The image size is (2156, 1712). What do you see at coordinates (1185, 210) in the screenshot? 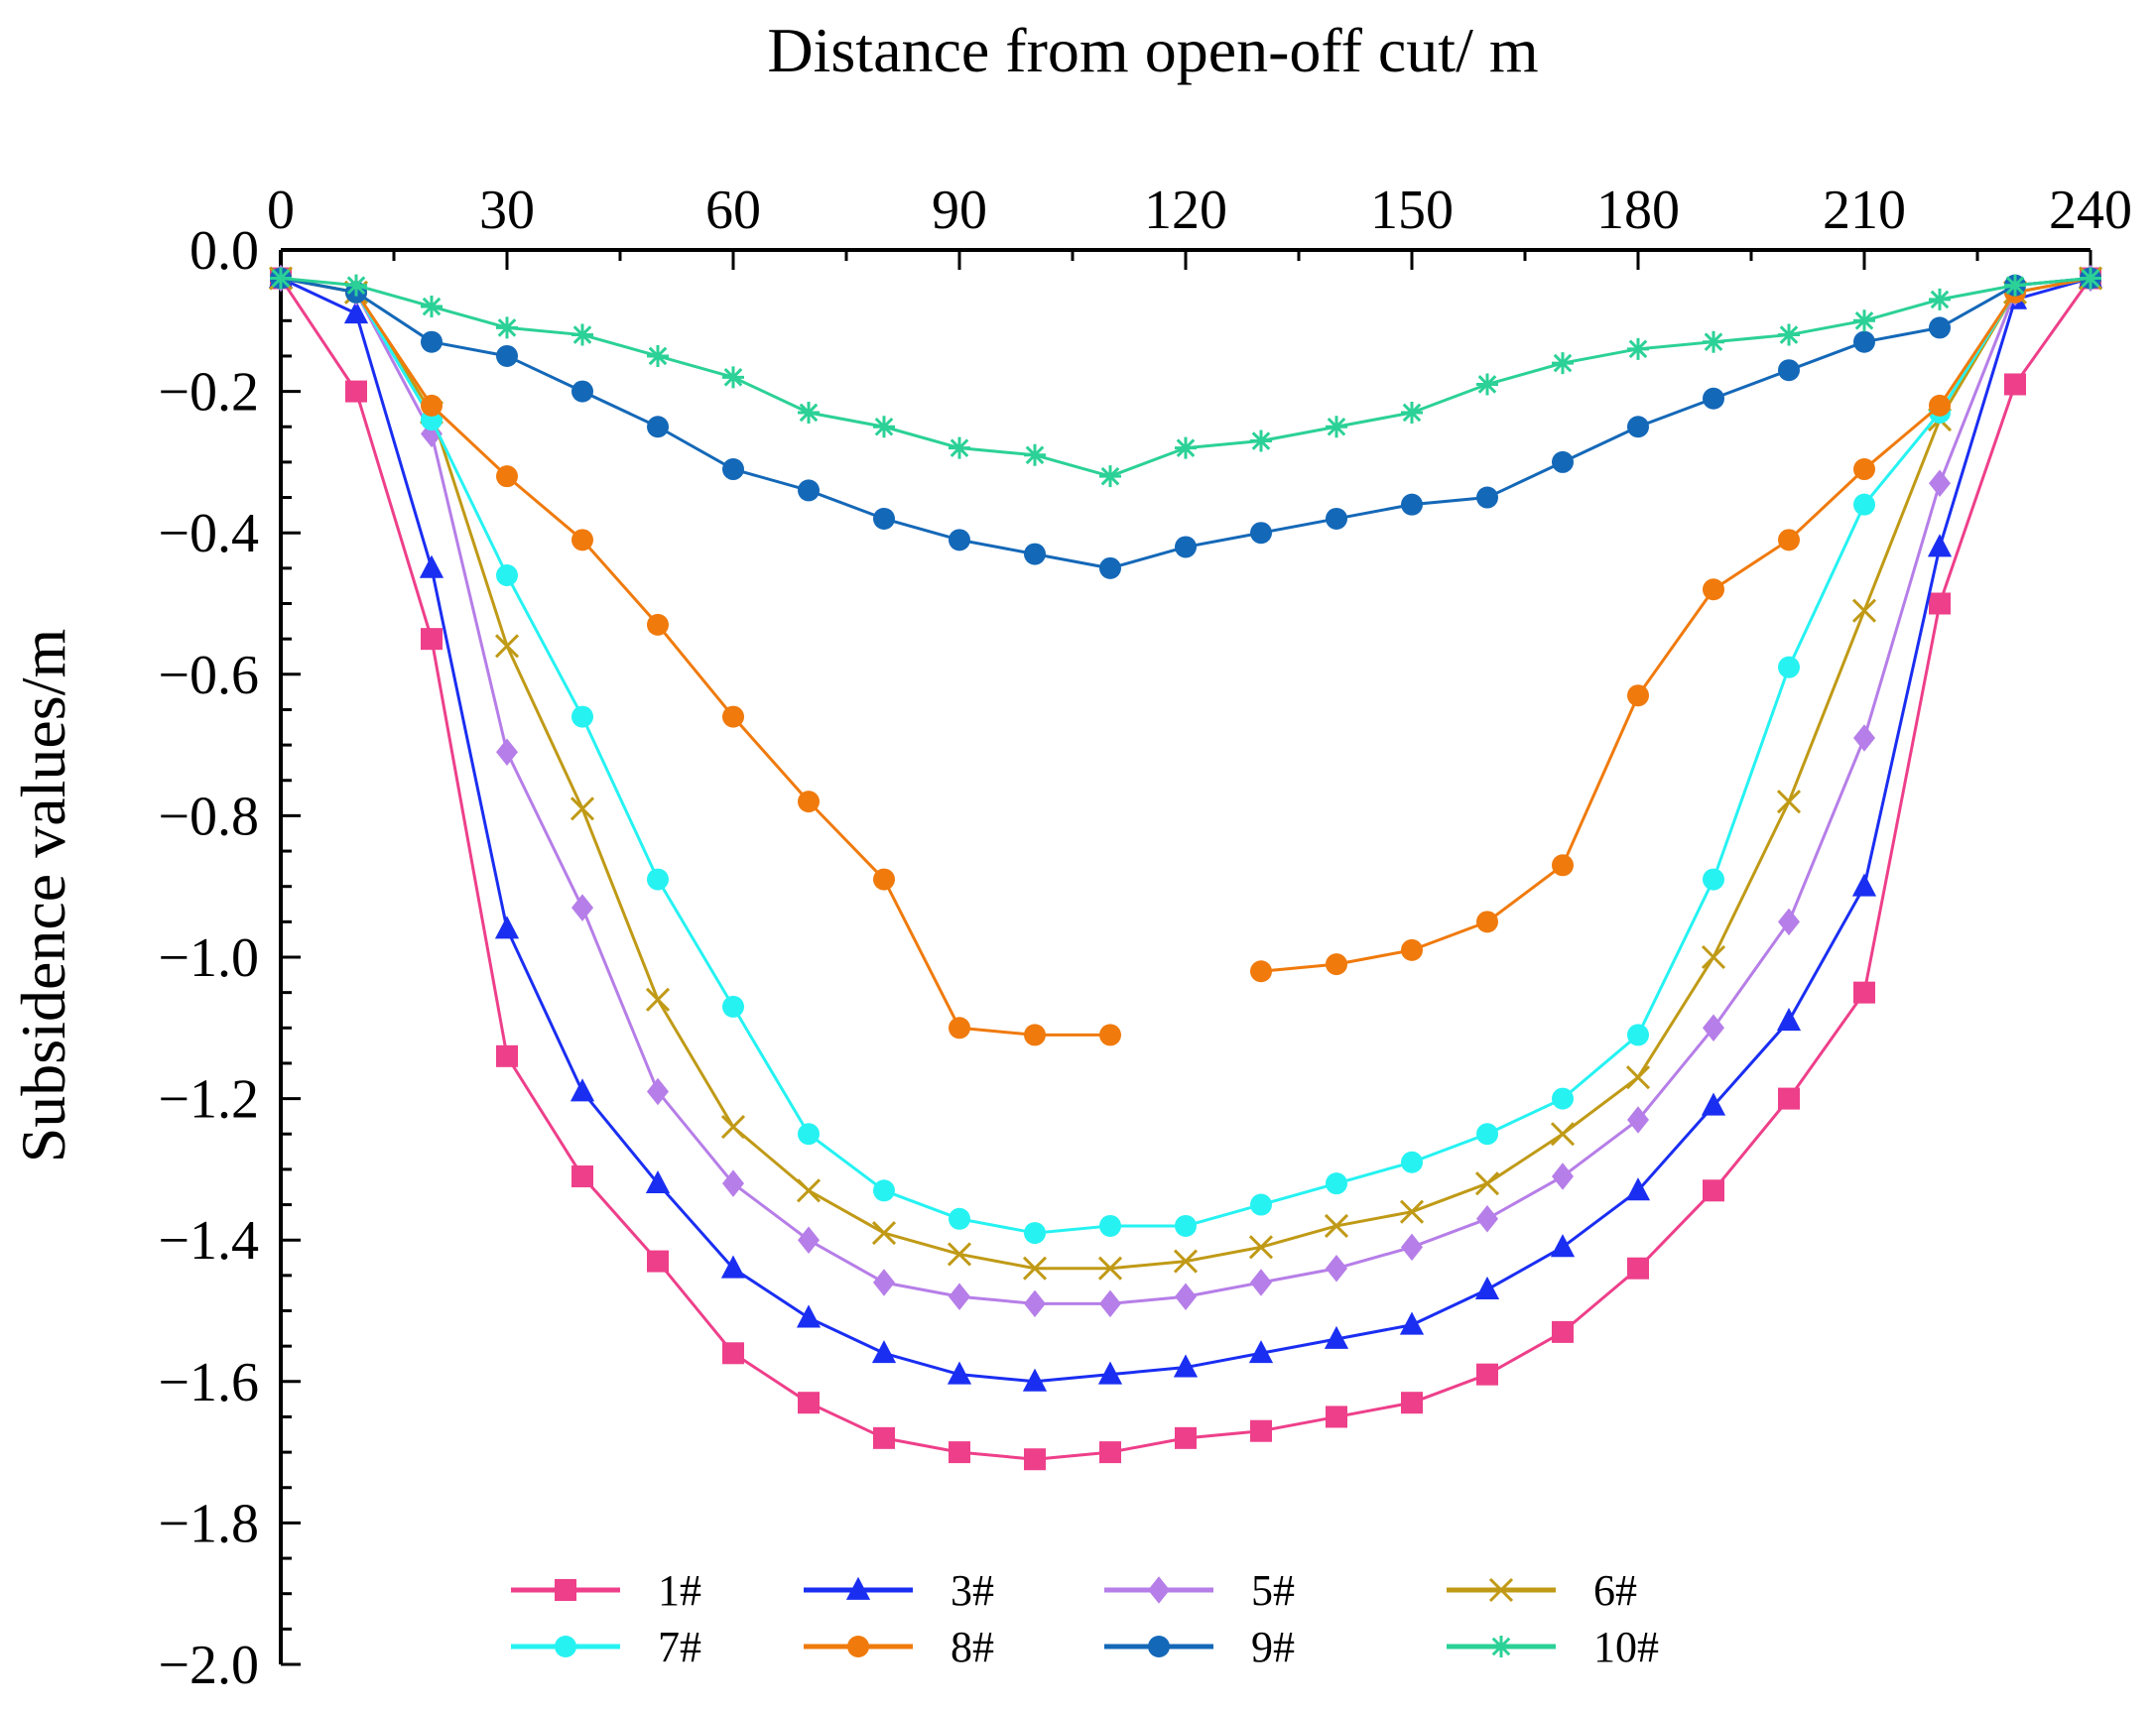
I see `x-tick-label: 120` at bounding box center [1185, 210].